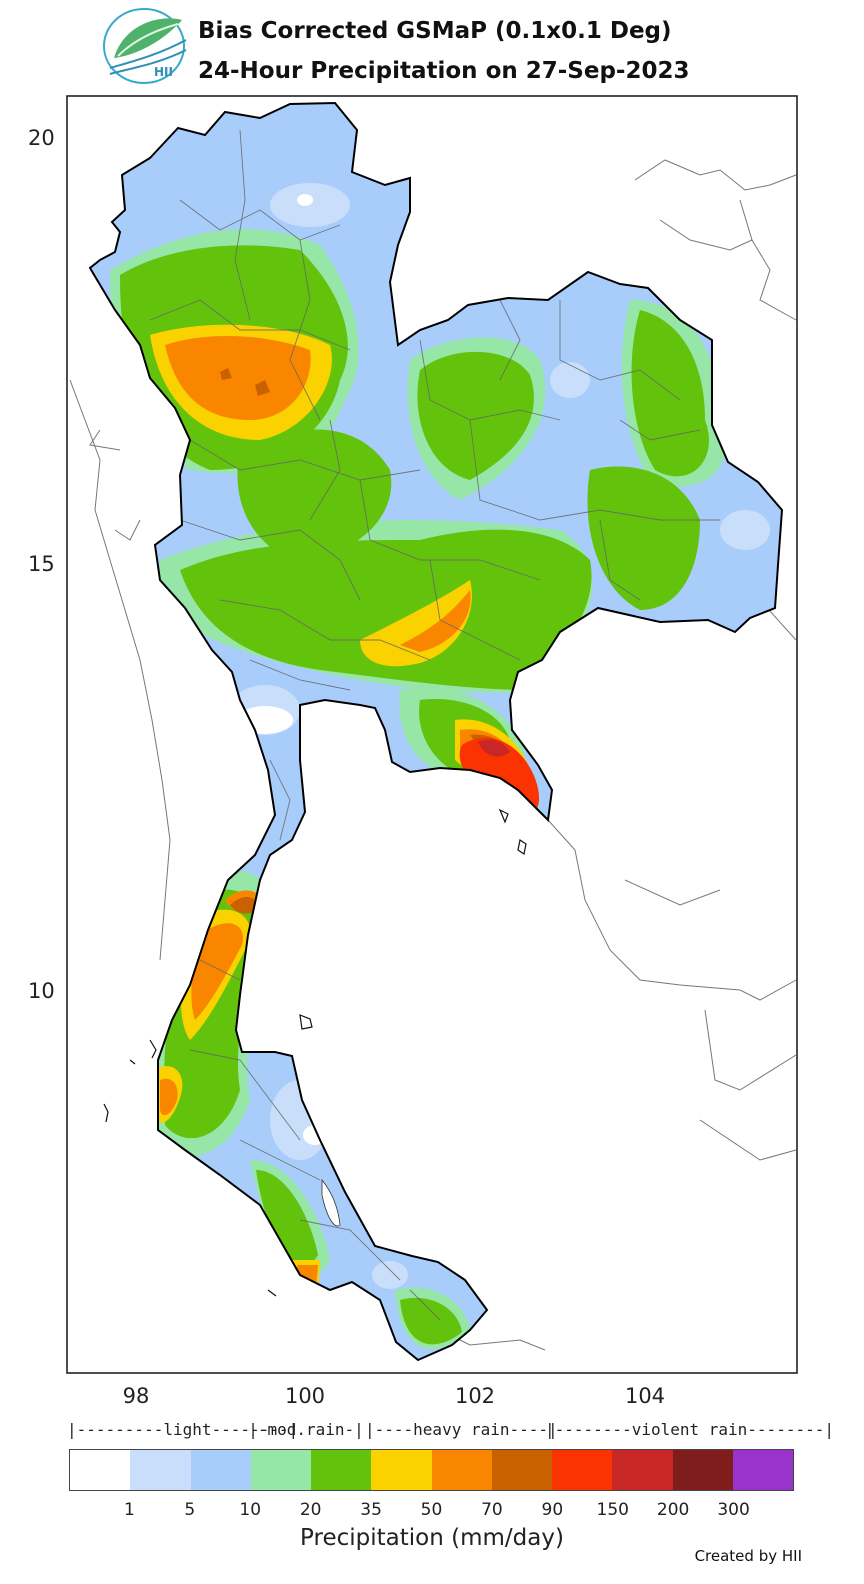 Image resolution: width=864 pixels, height=1584 pixels. Describe the element at coordinates (136, 1396) in the screenshot. I see `lon-label-98: 98` at that location.